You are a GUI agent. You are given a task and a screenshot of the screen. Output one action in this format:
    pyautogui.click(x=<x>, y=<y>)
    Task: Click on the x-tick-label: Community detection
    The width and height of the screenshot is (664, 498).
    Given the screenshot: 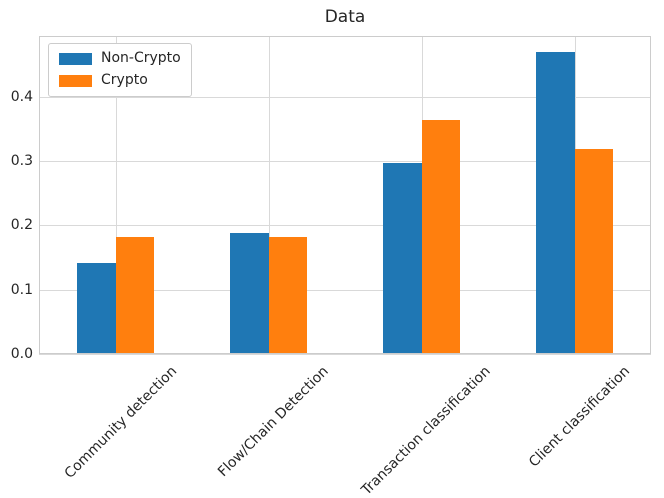 What is the action you would take?
    pyautogui.click(x=120, y=422)
    